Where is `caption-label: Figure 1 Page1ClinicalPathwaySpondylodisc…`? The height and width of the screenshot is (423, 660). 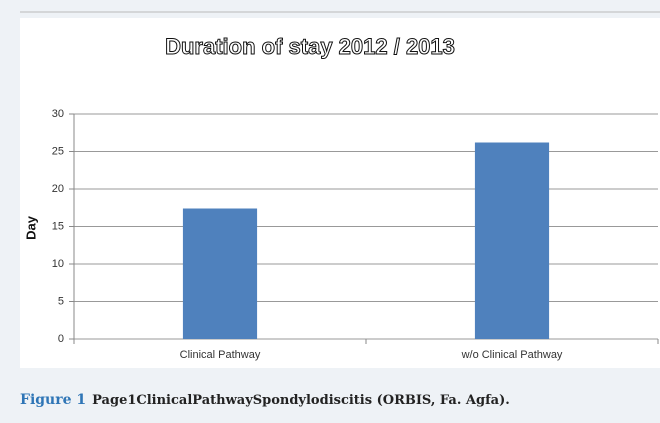
caption-label: Figure 1 Page1ClinicalPathwaySpondylodisc… is located at coordinates (265, 400).